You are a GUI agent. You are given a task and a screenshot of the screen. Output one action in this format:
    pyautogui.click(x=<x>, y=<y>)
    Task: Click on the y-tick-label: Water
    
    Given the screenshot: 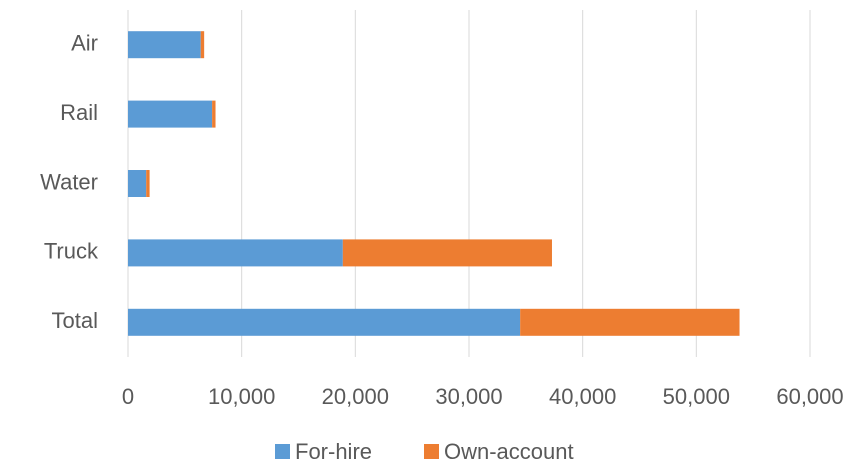 What is the action you would take?
    pyautogui.click(x=69, y=181)
    